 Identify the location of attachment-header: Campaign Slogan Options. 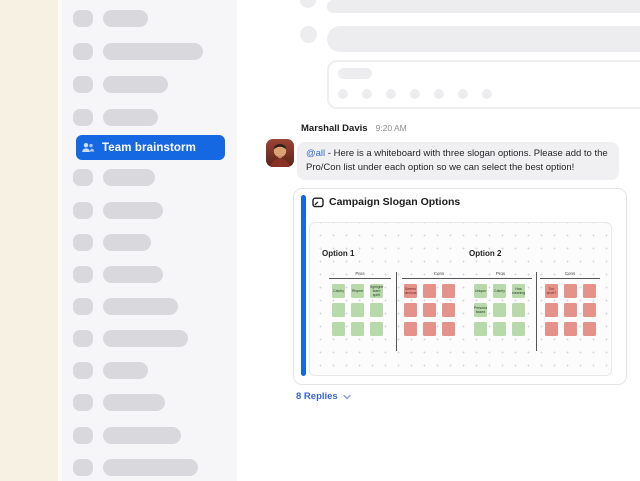
(386, 202).